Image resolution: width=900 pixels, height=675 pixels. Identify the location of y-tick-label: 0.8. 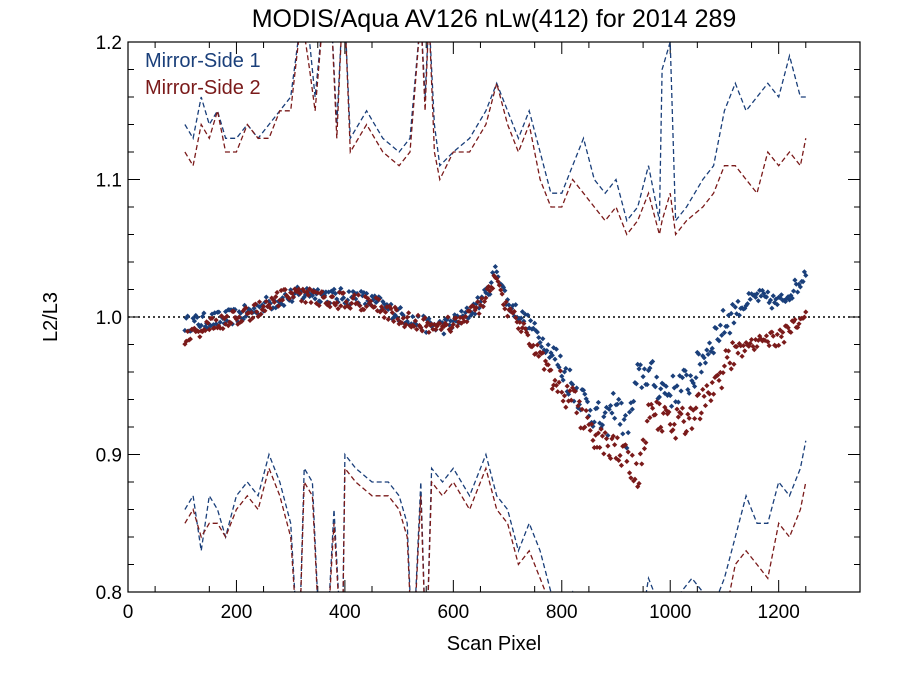
(109, 593).